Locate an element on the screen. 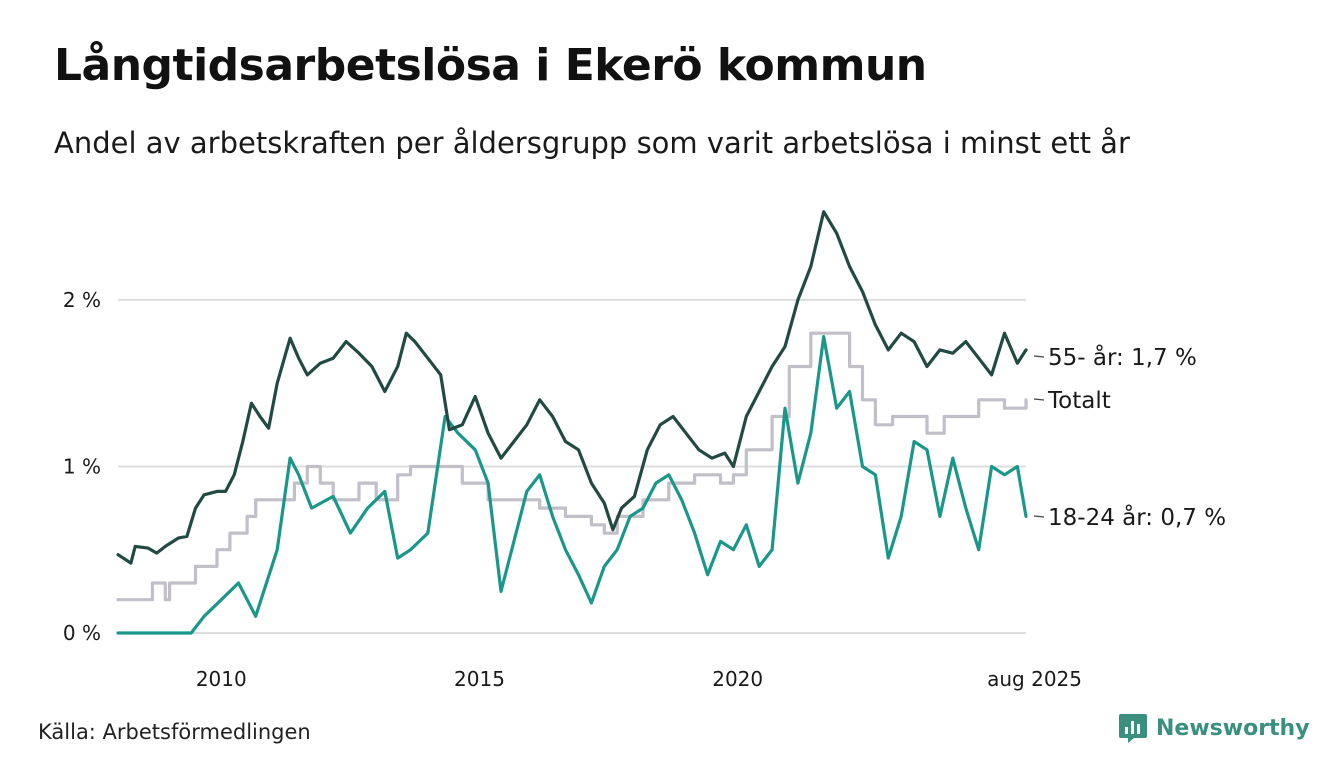 The height and width of the screenshot is (780, 1340). y-tick-label: 1 % is located at coordinates (82, 466).